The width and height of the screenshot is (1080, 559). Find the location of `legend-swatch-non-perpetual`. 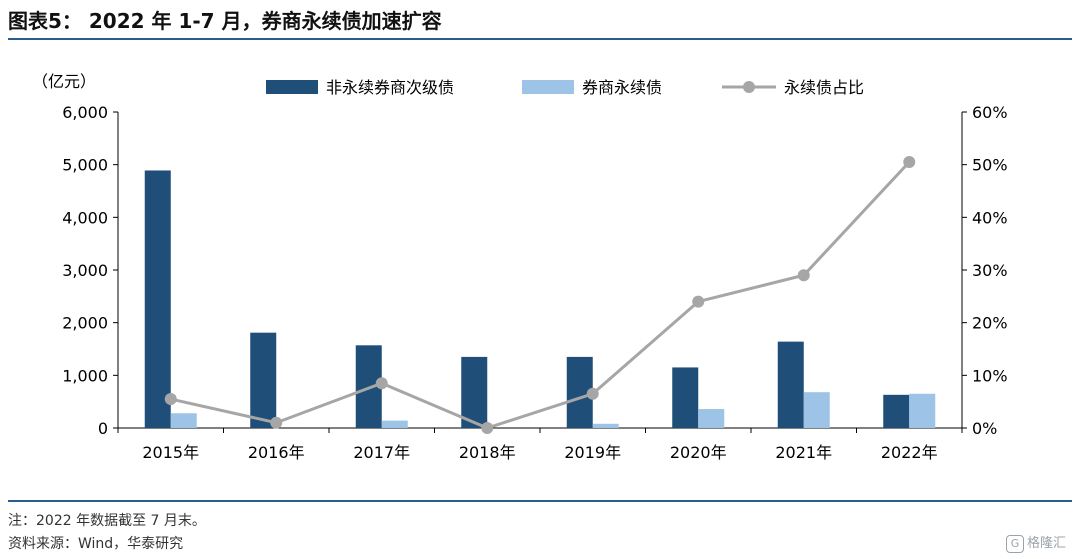

legend-swatch-non-perpetual is located at coordinates (292, 87).